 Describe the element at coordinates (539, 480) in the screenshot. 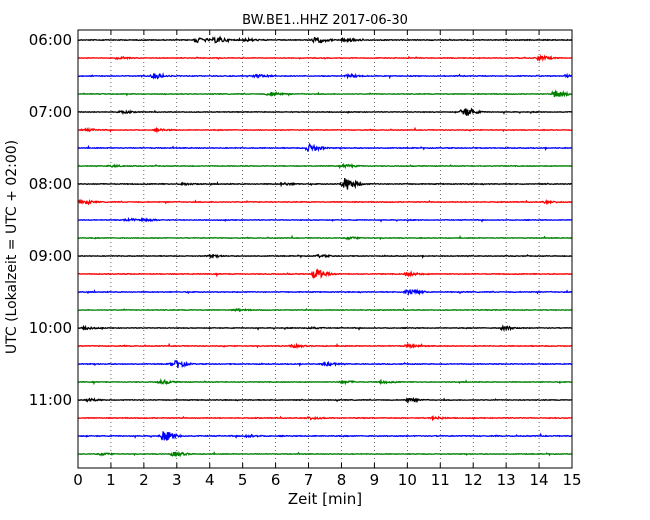

I see `x-tick-label: 14` at that location.